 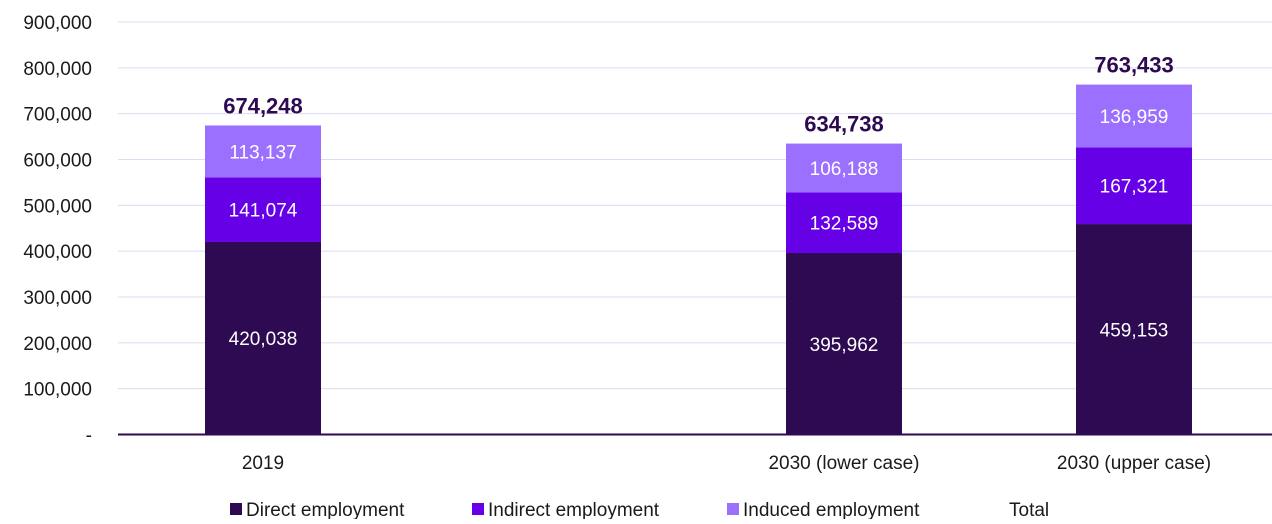 What do you see at coordinates (57, 344) in the screenshot?
I see `y-tick-label: 200,000` at bounding box center [57, 344].